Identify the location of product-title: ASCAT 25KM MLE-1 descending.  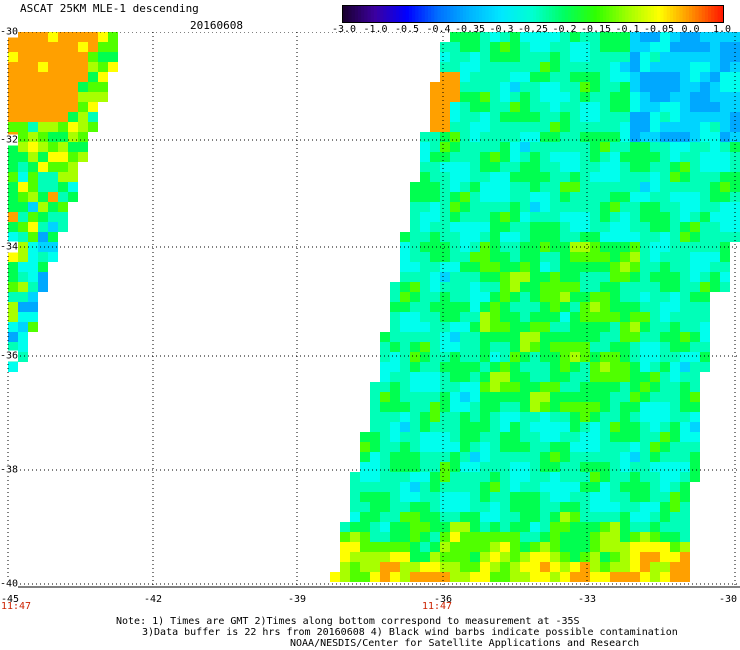
(109, 8).